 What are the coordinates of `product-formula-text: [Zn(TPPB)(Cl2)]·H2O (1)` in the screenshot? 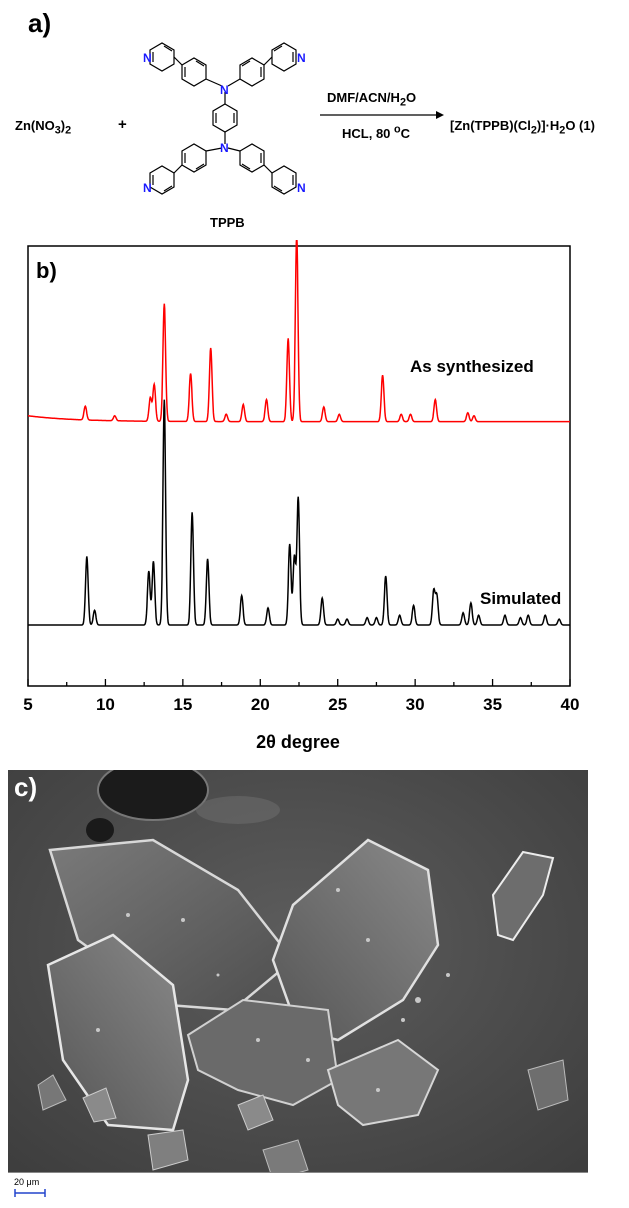 It's located at (522, 127).